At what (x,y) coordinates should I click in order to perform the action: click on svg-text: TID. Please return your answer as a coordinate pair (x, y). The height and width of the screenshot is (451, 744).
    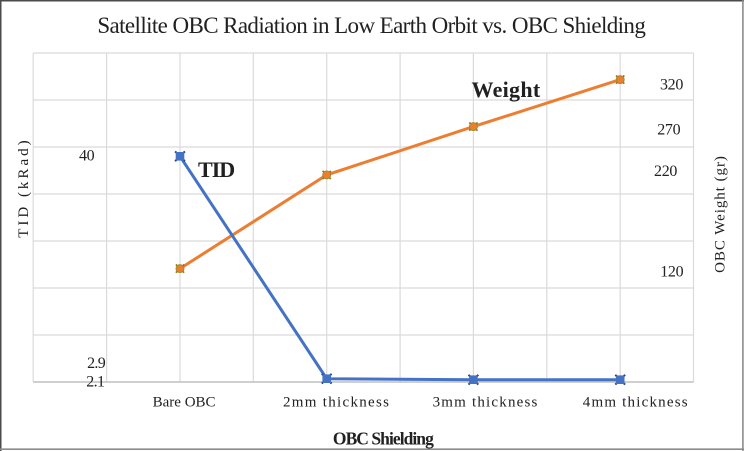
    Looking at the image, I should click on (216, 169).